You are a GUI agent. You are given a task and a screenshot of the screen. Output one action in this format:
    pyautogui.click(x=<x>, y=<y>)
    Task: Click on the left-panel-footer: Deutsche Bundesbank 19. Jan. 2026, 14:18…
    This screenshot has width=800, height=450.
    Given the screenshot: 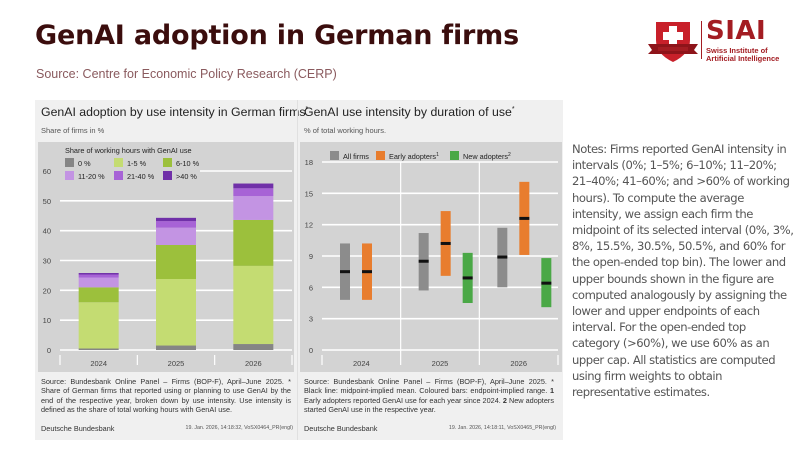 What is the action you would take?
    pyautogui.click(x=167, y=428)
    